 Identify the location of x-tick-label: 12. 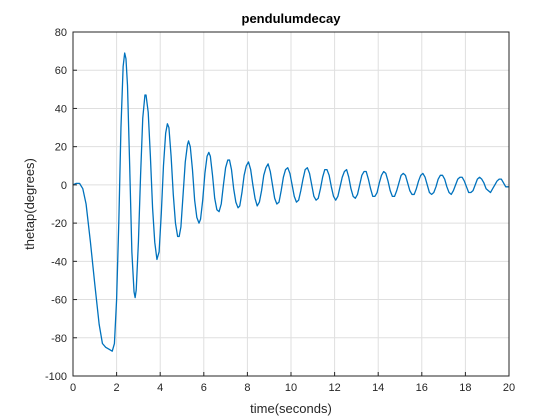
(334, 388).